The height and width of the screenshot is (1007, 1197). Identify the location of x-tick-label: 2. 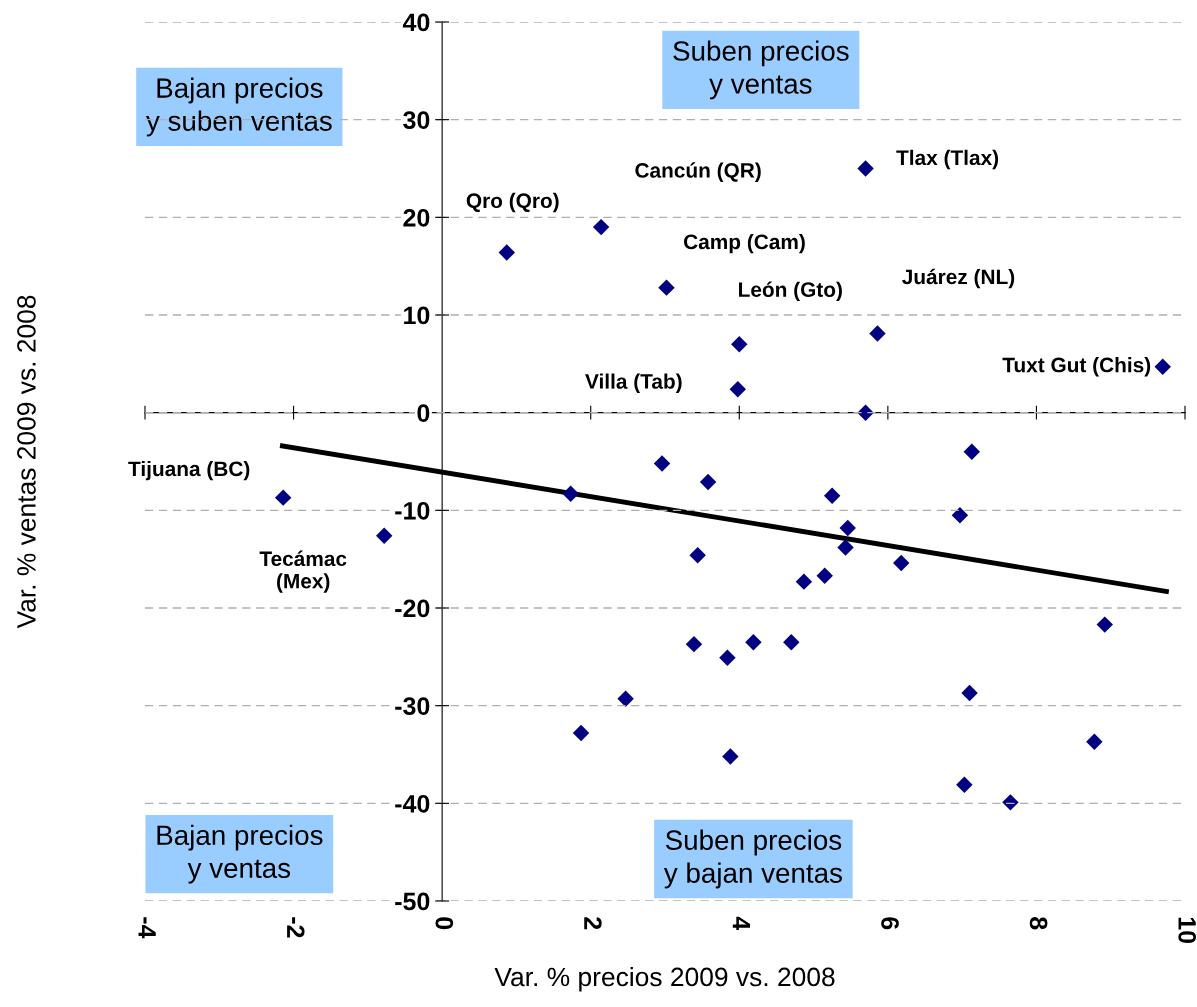
(593, 923).